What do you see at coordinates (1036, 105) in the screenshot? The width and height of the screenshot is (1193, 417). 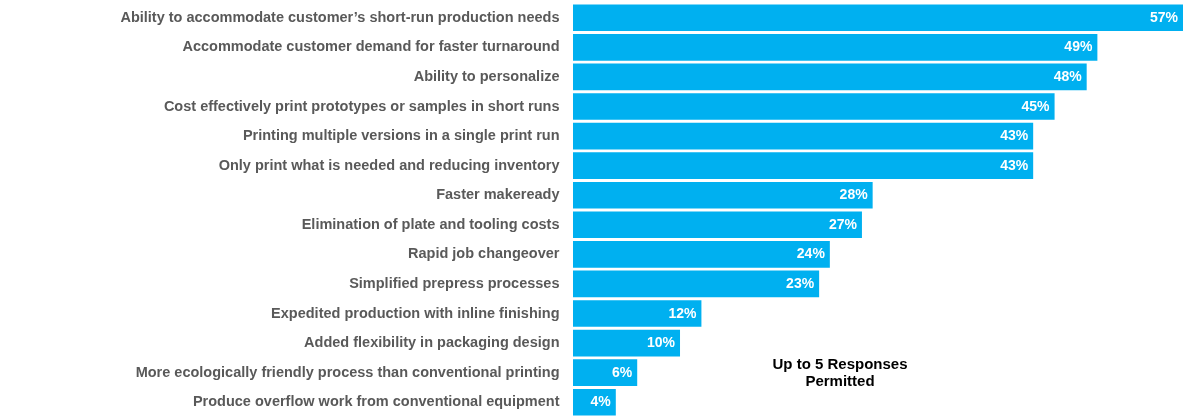 I see `data-label: 45%` at bounding box center [1036, 105].